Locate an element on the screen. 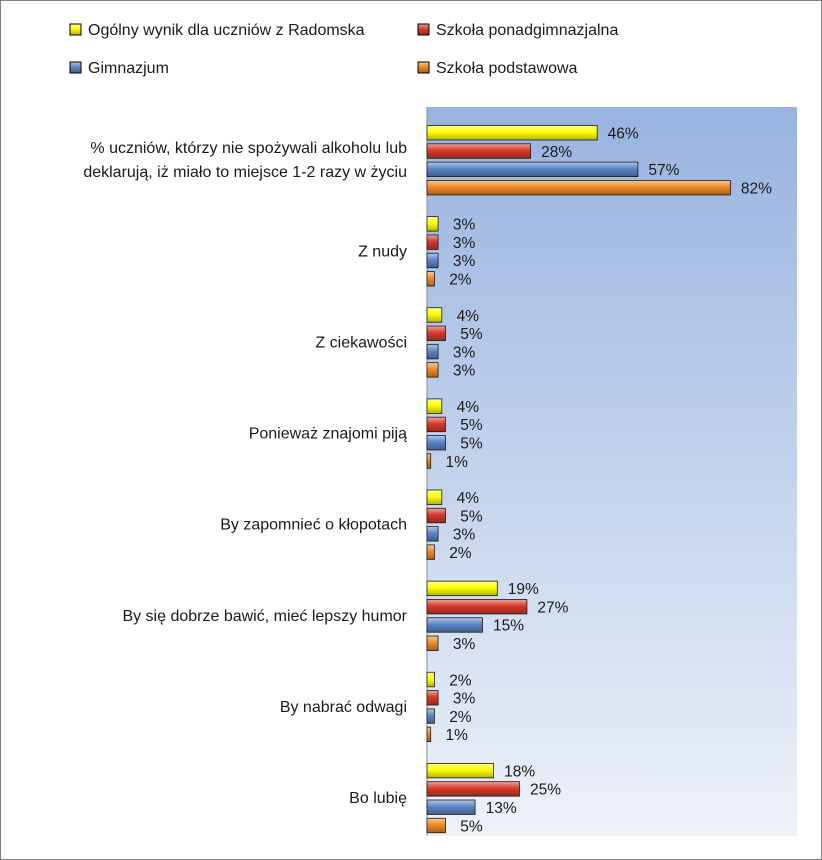 The height and width of the screenshot is (860, 822). category-label: By zapomnieć o kłopotach is located at coordinates (313, 525).